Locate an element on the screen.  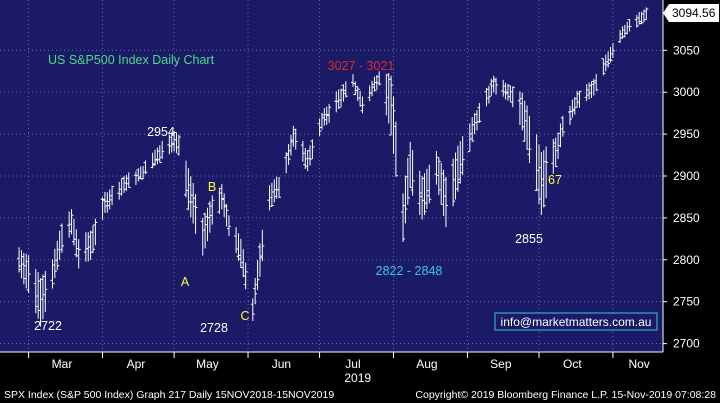
x-tick-label: May is located at coordinates (207, 364).